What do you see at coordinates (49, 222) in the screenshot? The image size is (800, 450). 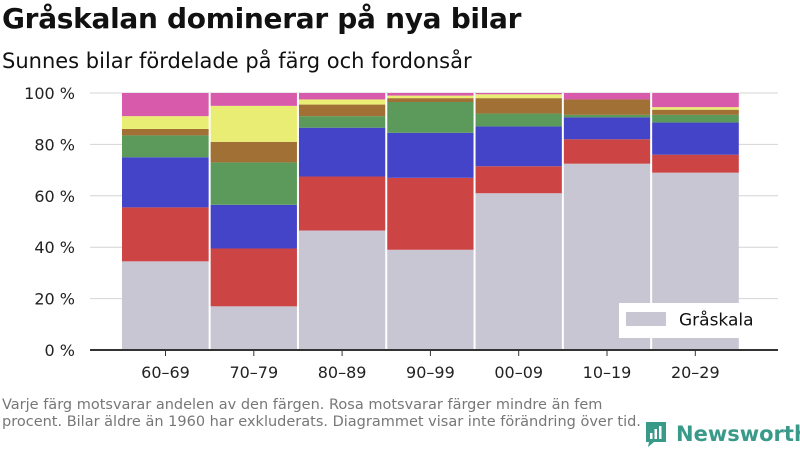 I see `y-axis-ticks: 0 % 20 % 40 % 60 % 80 % 100 %` at bounding box center [49, 222].